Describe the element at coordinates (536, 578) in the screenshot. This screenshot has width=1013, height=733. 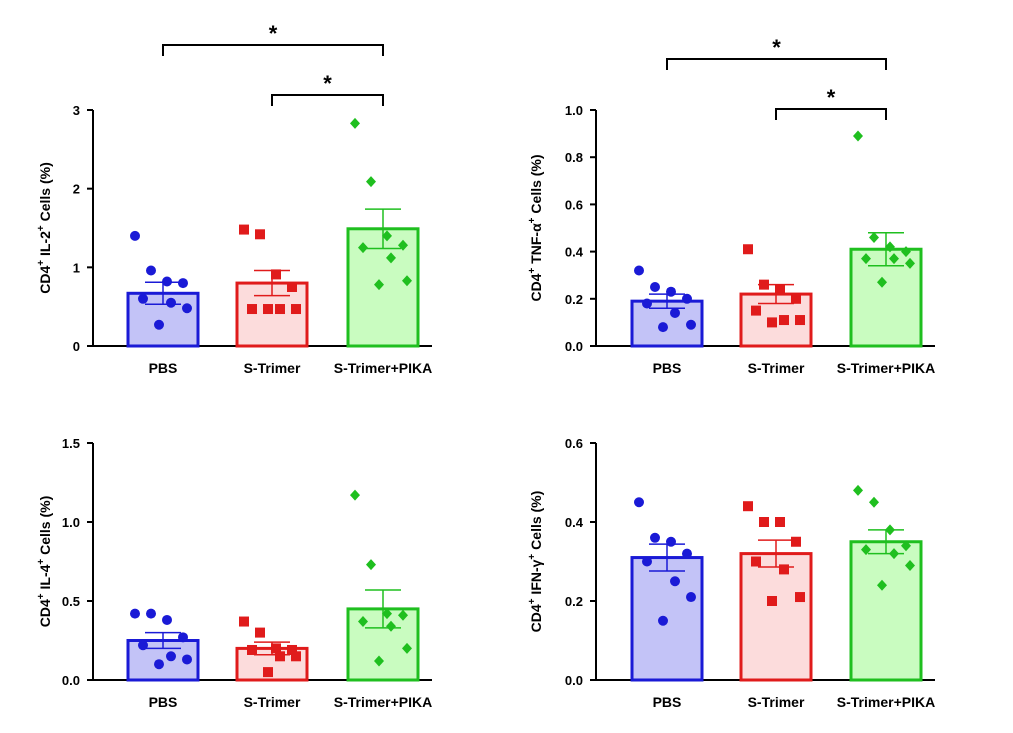
I see `y-axis-label-part: IFN-γ` at that location.